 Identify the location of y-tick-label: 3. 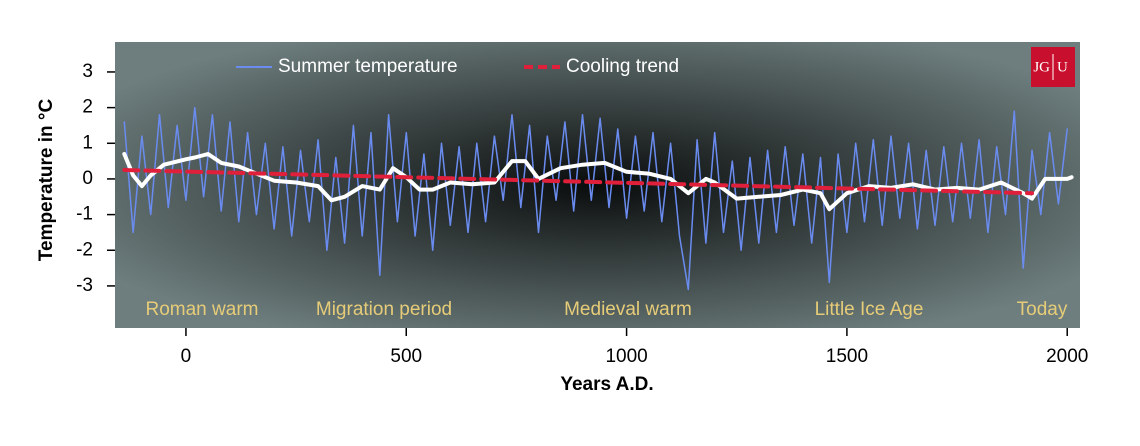
(87, 71).